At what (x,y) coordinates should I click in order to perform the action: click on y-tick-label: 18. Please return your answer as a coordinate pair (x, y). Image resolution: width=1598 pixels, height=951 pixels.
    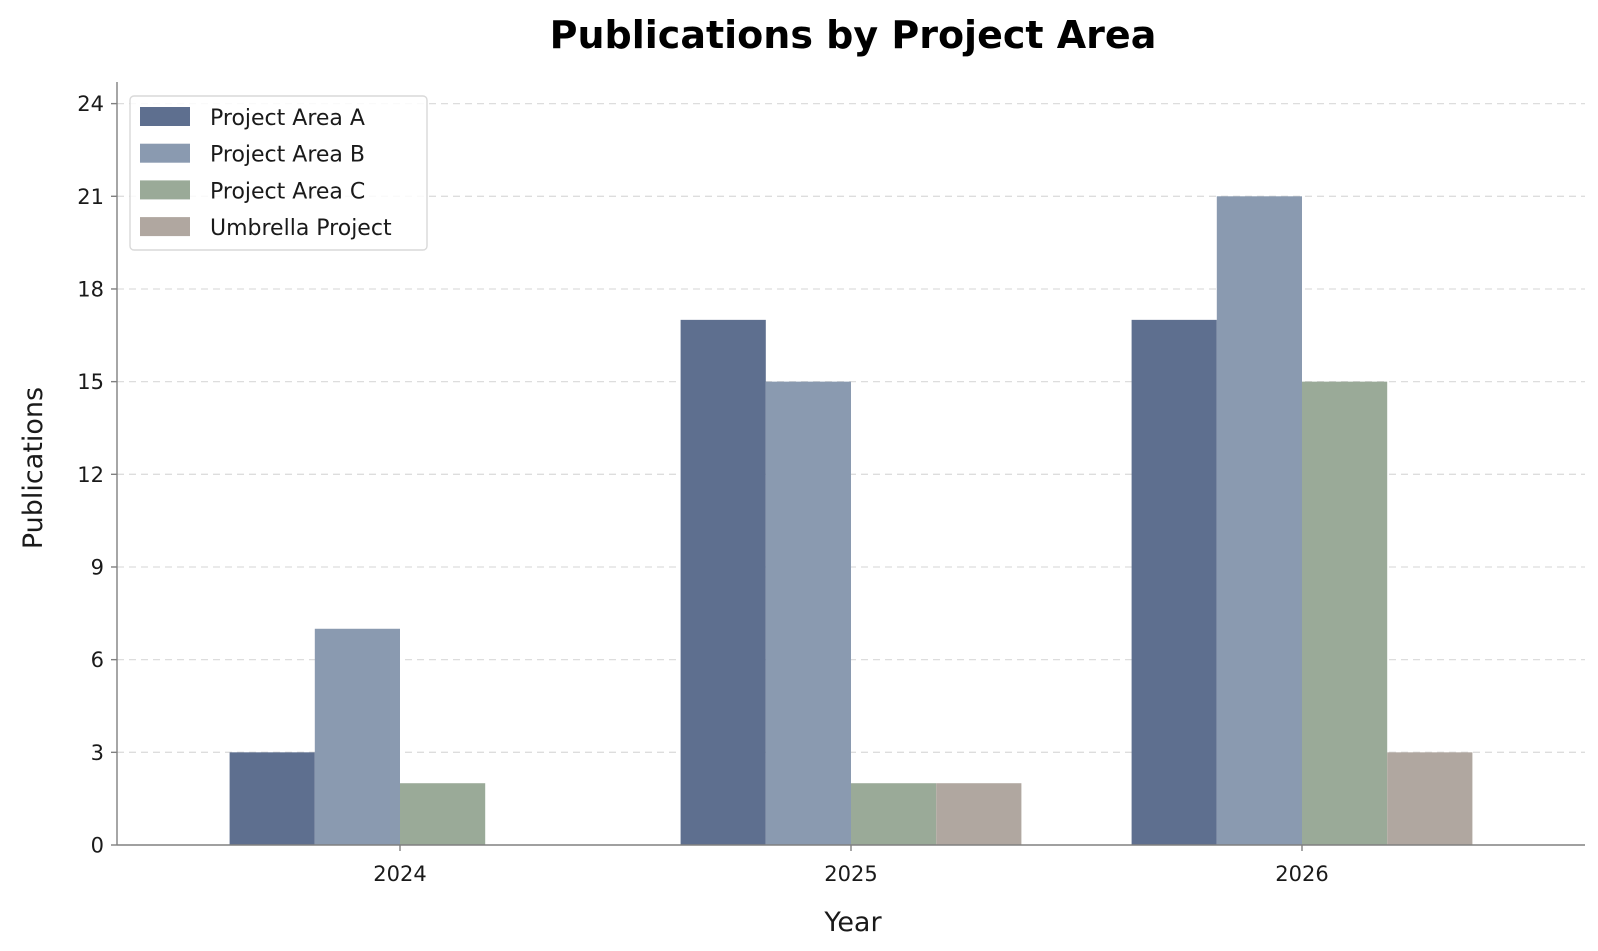
    Looking at the image, I should click on (90, 289).